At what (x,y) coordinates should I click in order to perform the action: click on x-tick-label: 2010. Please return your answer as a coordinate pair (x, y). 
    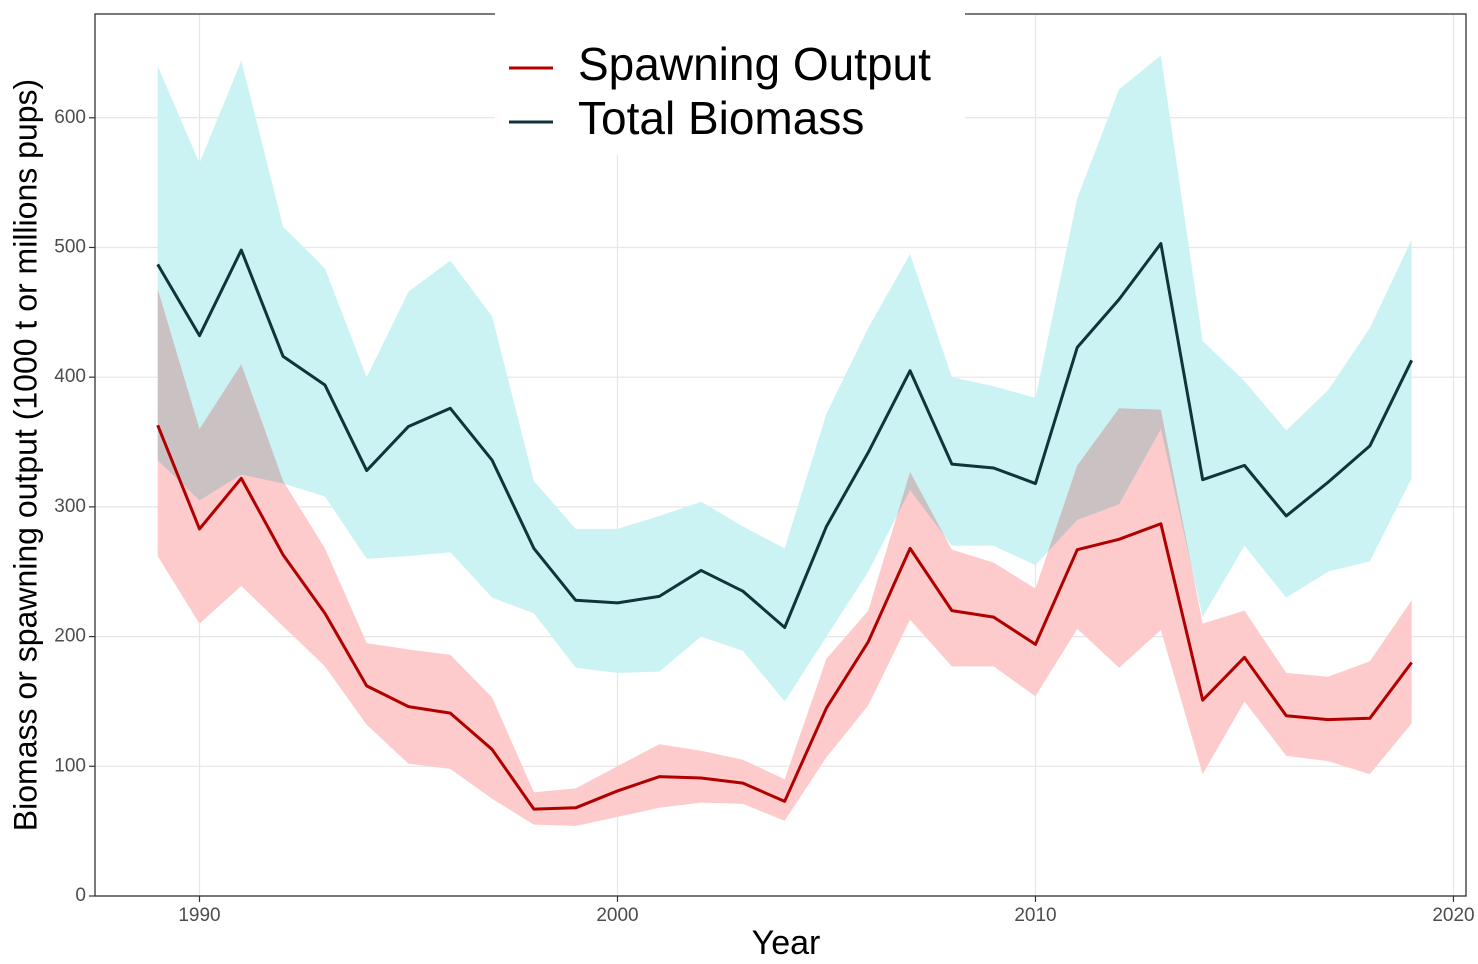
    Looking at the image, I should click on (1035, 915).